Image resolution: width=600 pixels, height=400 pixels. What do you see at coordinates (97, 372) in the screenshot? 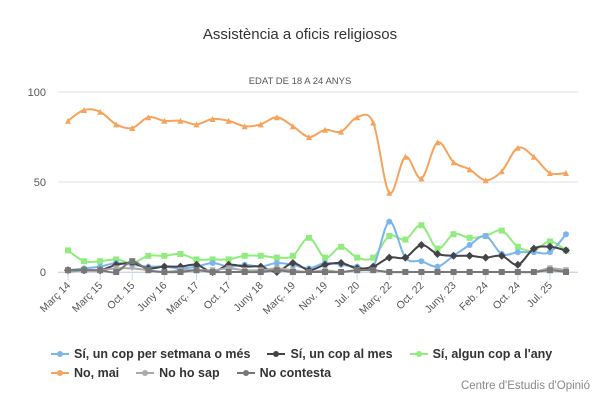
I see `legend-label: No, mai` at bounding box center [97, 372].